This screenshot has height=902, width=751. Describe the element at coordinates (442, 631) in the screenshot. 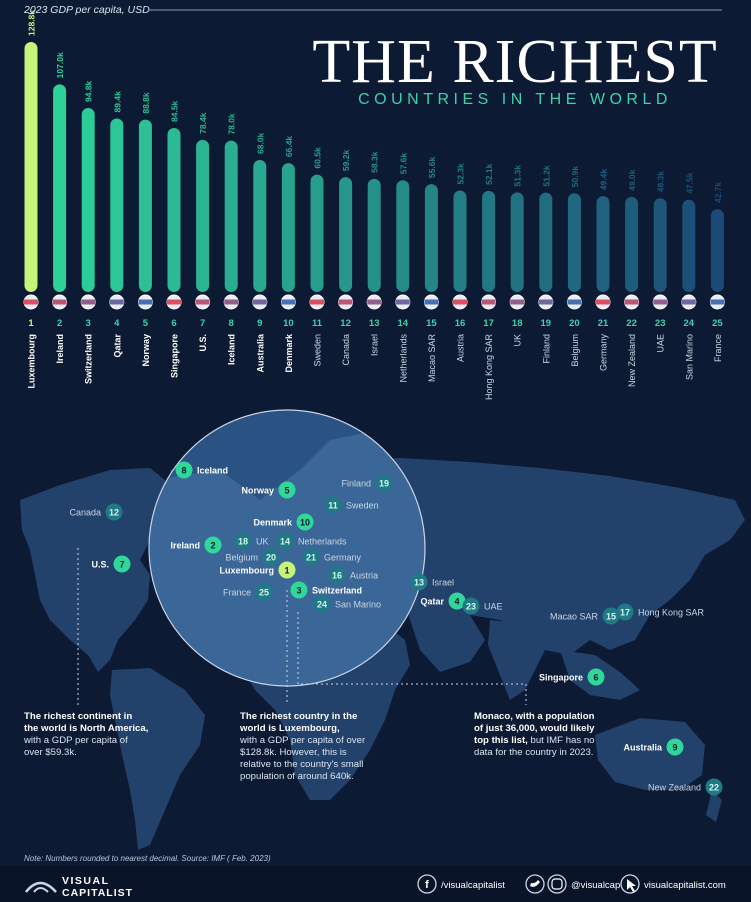

I see `region-arabia` at that location.